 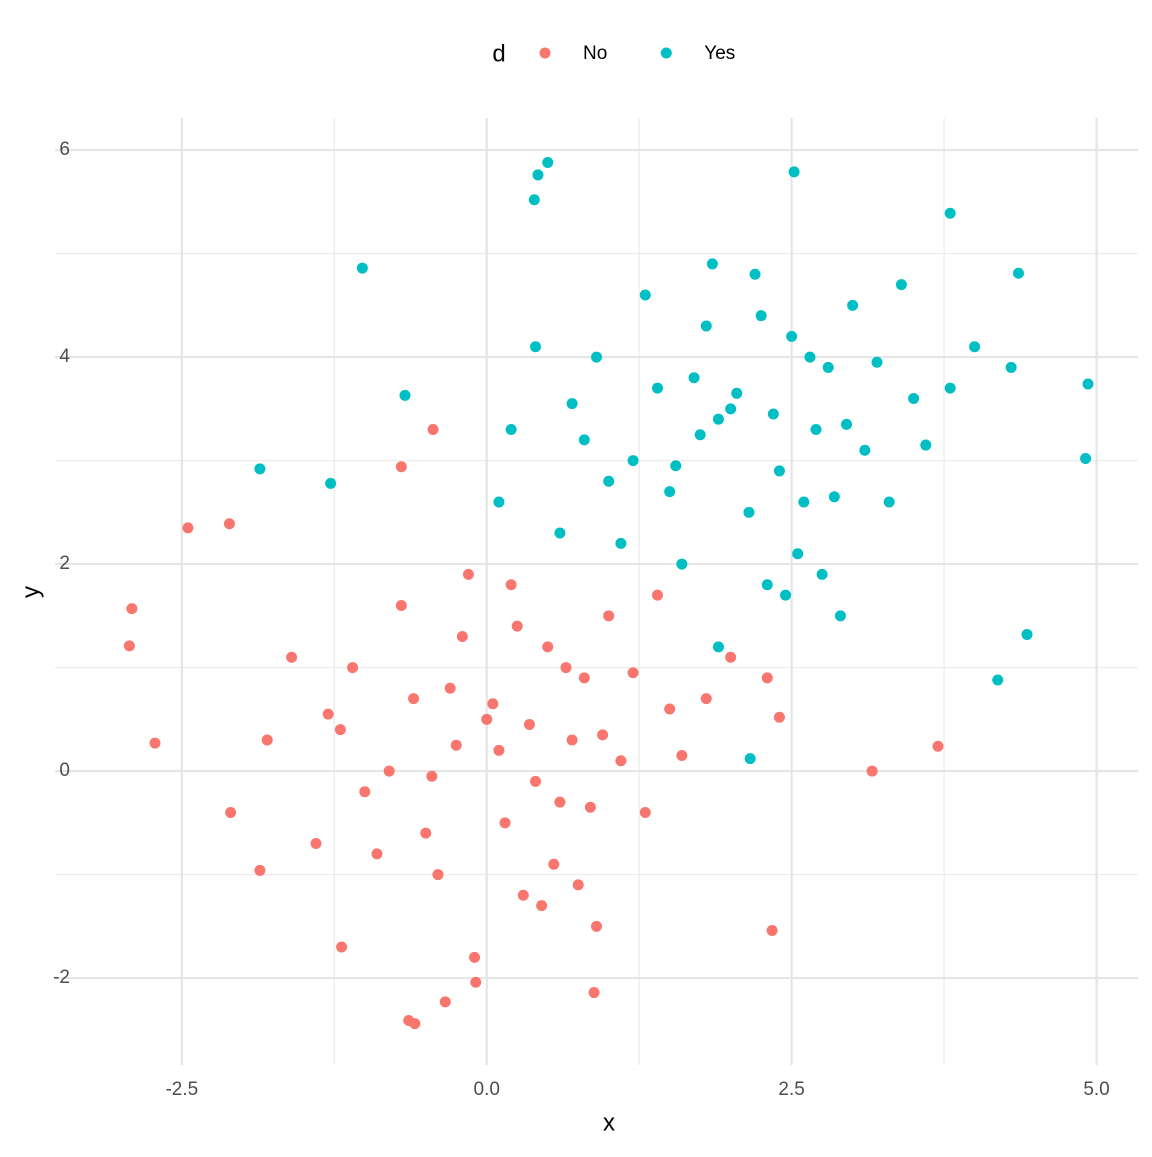 I want to click on y-tick-label: 0, so click(x=64, y=770).